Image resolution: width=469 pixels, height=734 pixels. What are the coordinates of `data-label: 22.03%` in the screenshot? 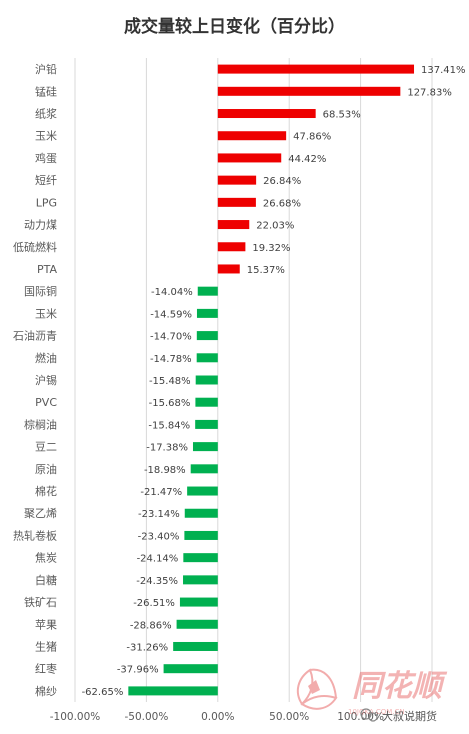 It's located at (275, 226).